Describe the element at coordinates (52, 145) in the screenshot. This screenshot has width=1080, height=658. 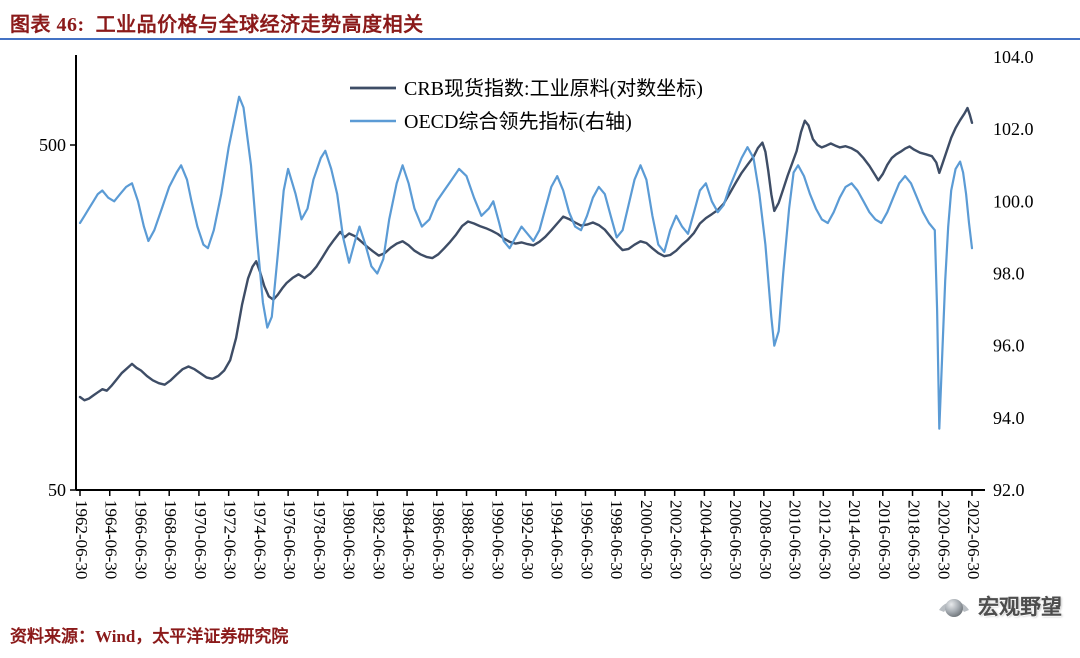
I see `left-axis-tick-label: 500` at that location.